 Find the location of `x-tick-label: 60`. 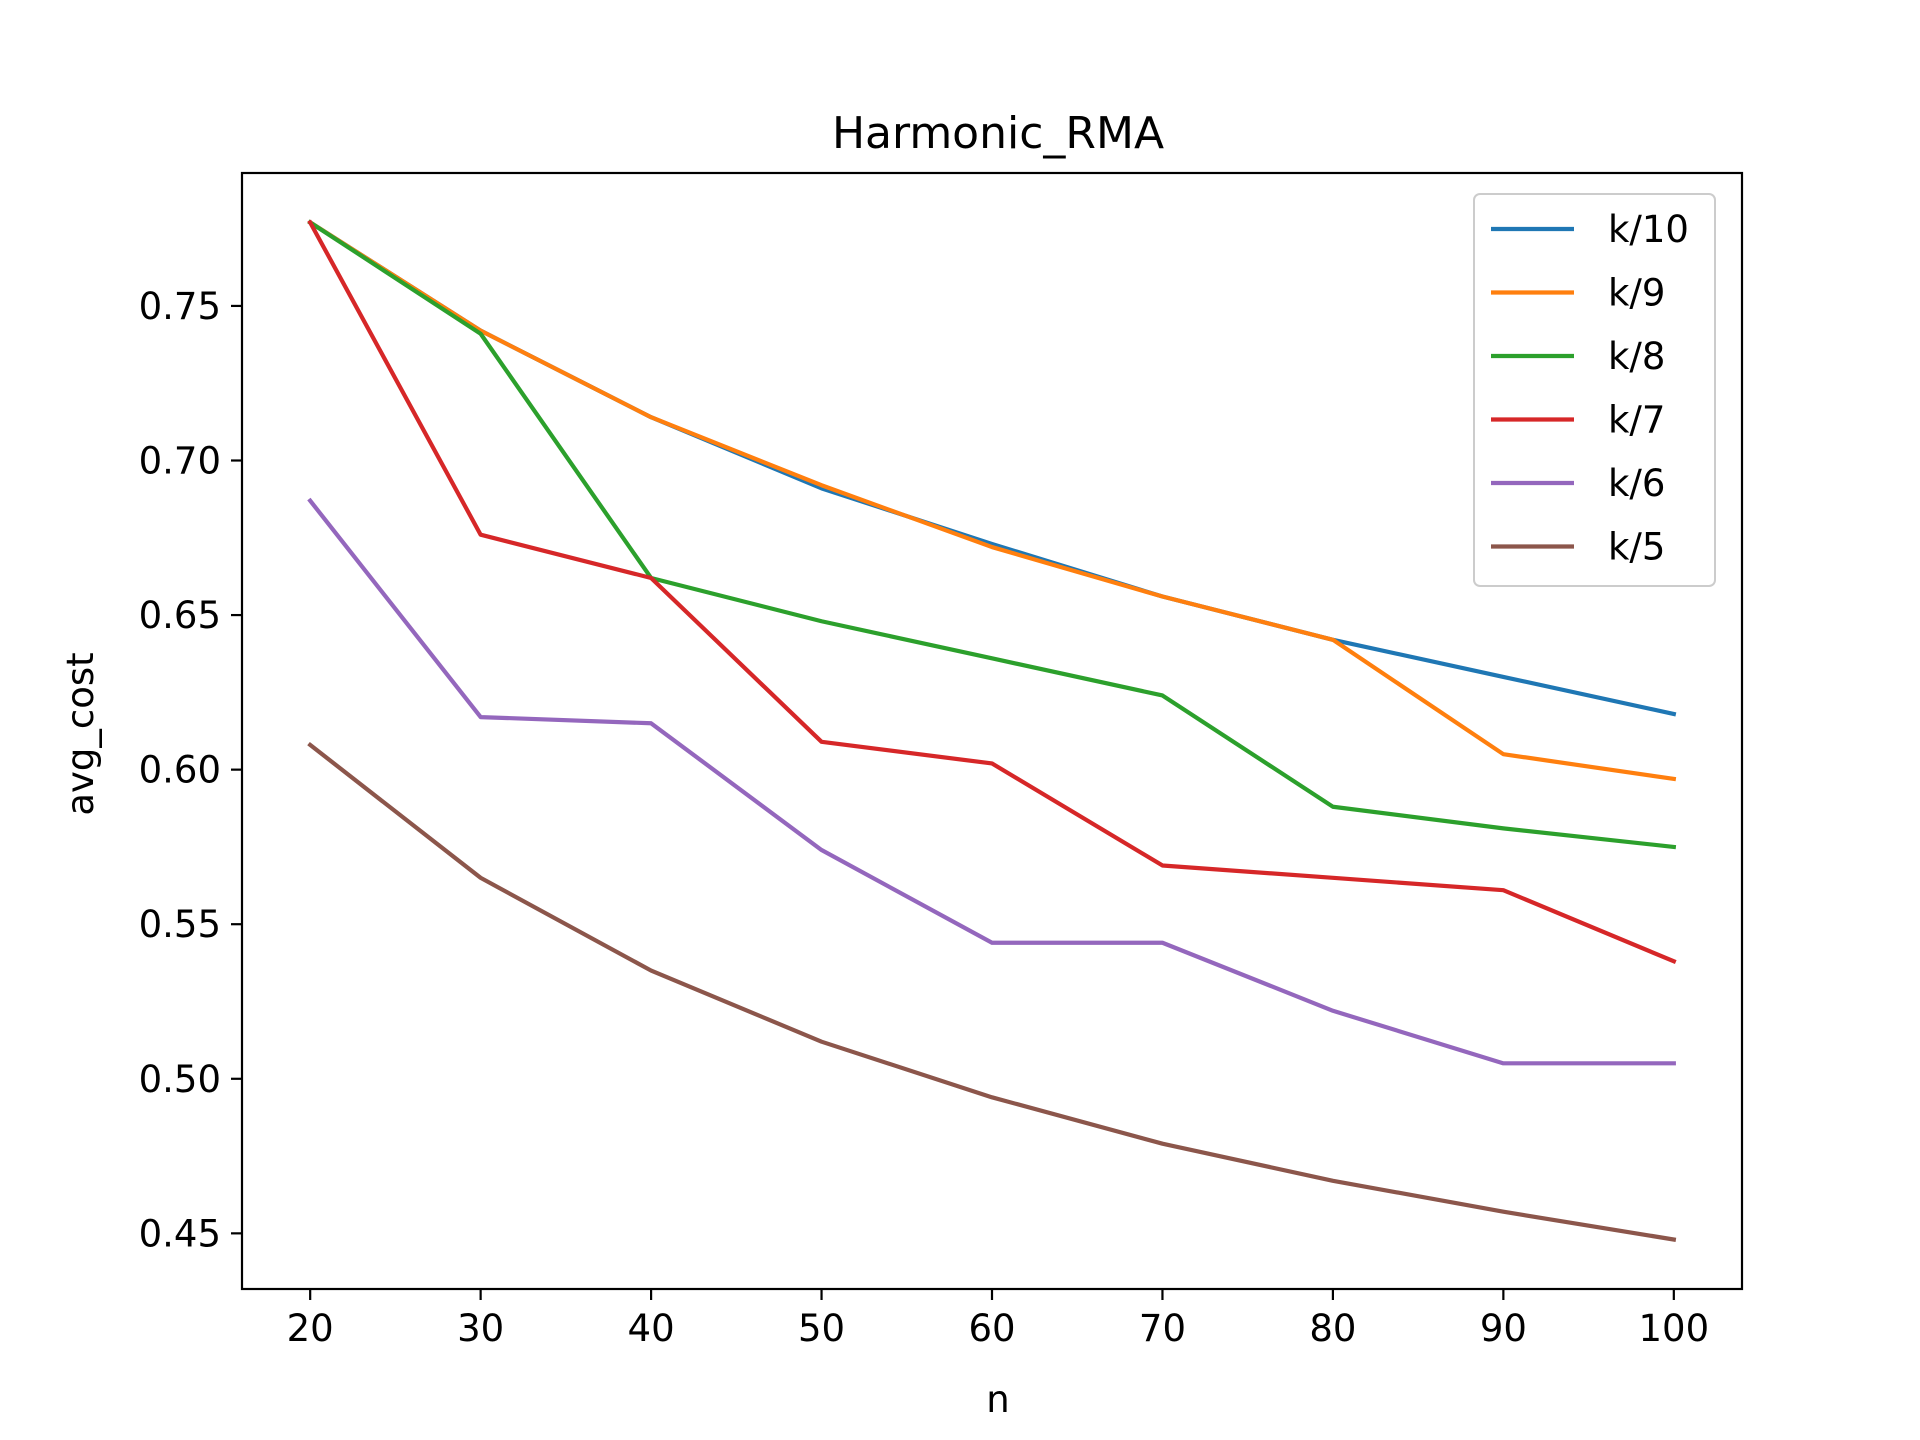

x-tick-label: 60 is located at coordinates (991, 1328).